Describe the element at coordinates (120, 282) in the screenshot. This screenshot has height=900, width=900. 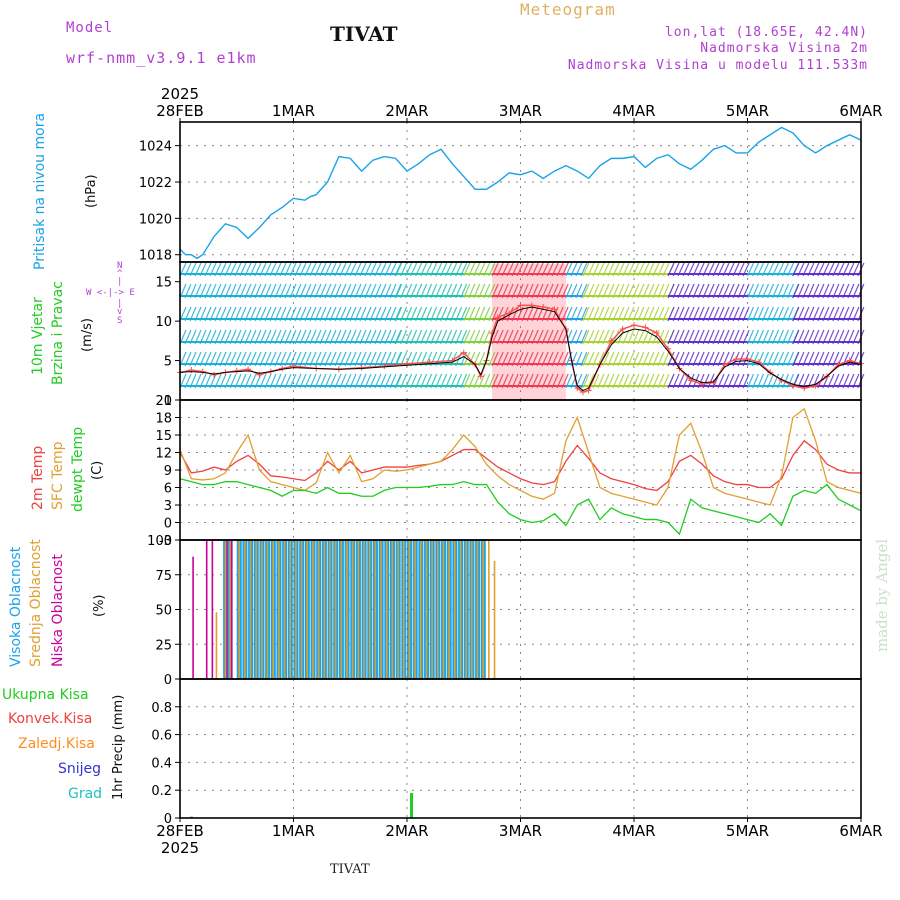
I see `compass-bar1: |` at that location.